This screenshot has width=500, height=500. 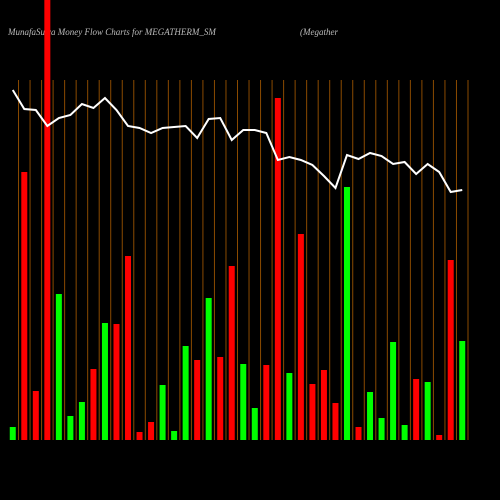 I want to click on chart-subtitle: (Megather, so click(x=319, y=32).